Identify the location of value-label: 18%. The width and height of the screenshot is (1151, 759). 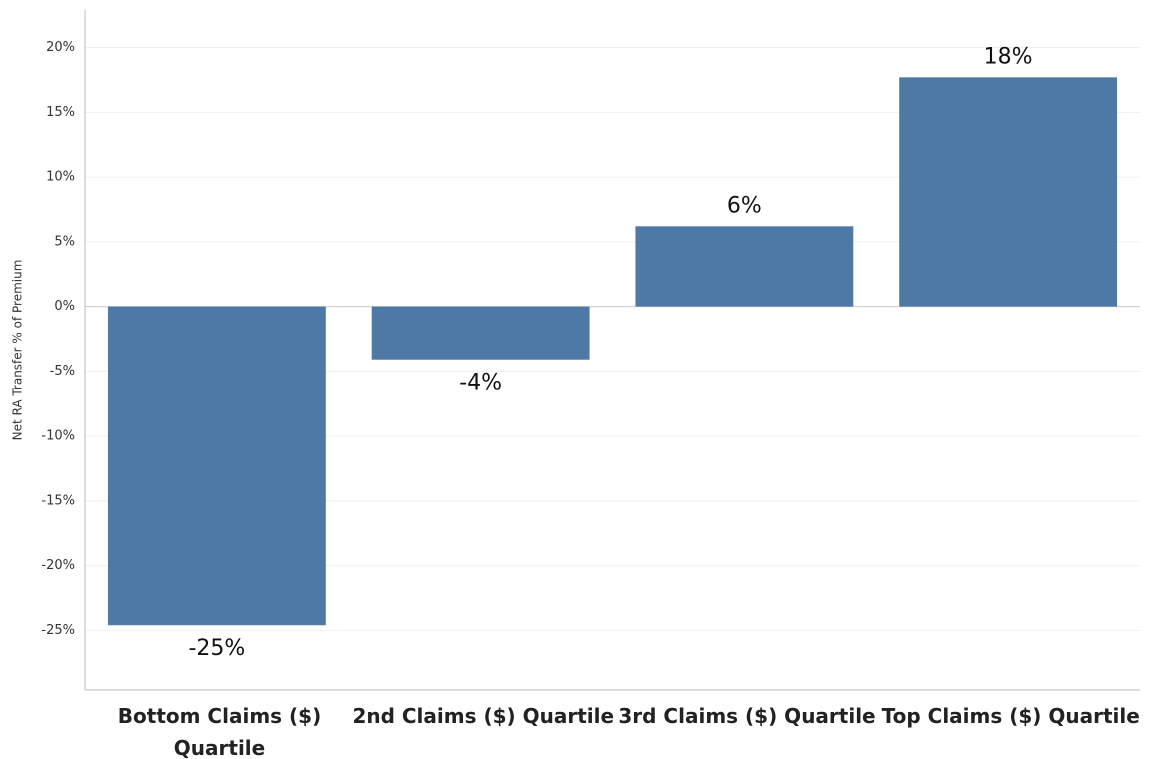
(1008, 56).